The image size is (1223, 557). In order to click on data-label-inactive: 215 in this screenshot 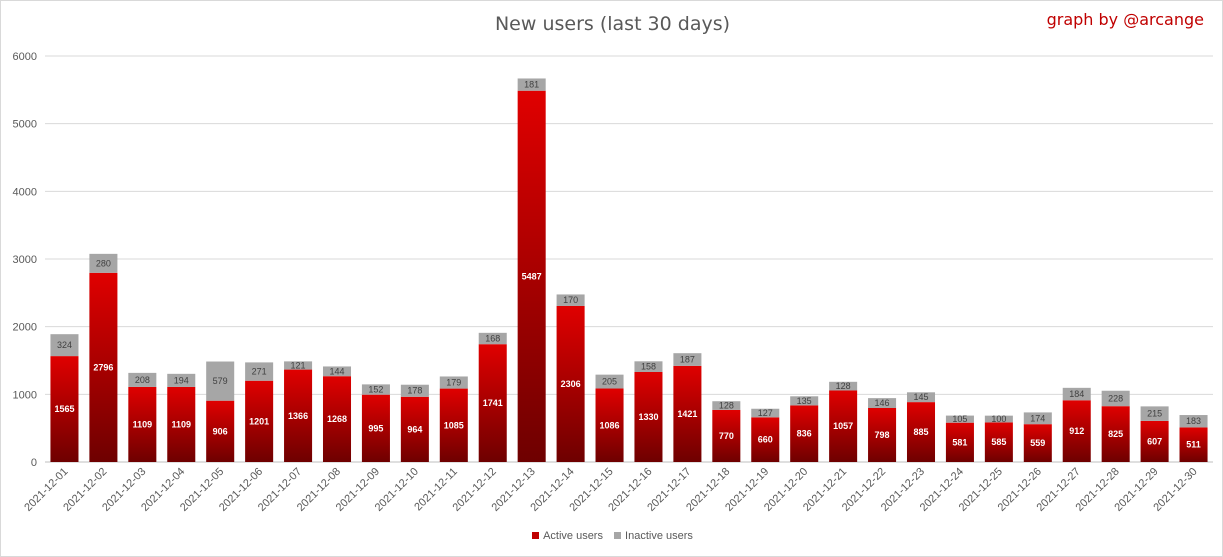, I will do `click(1154, 414)`.